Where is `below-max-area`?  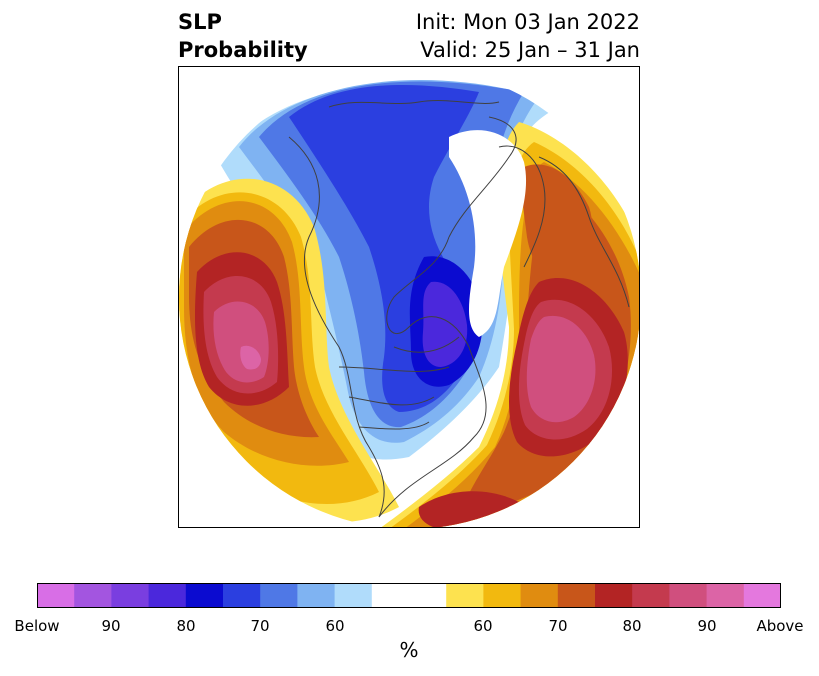 below-max-area is located at coordinates (445, 324).